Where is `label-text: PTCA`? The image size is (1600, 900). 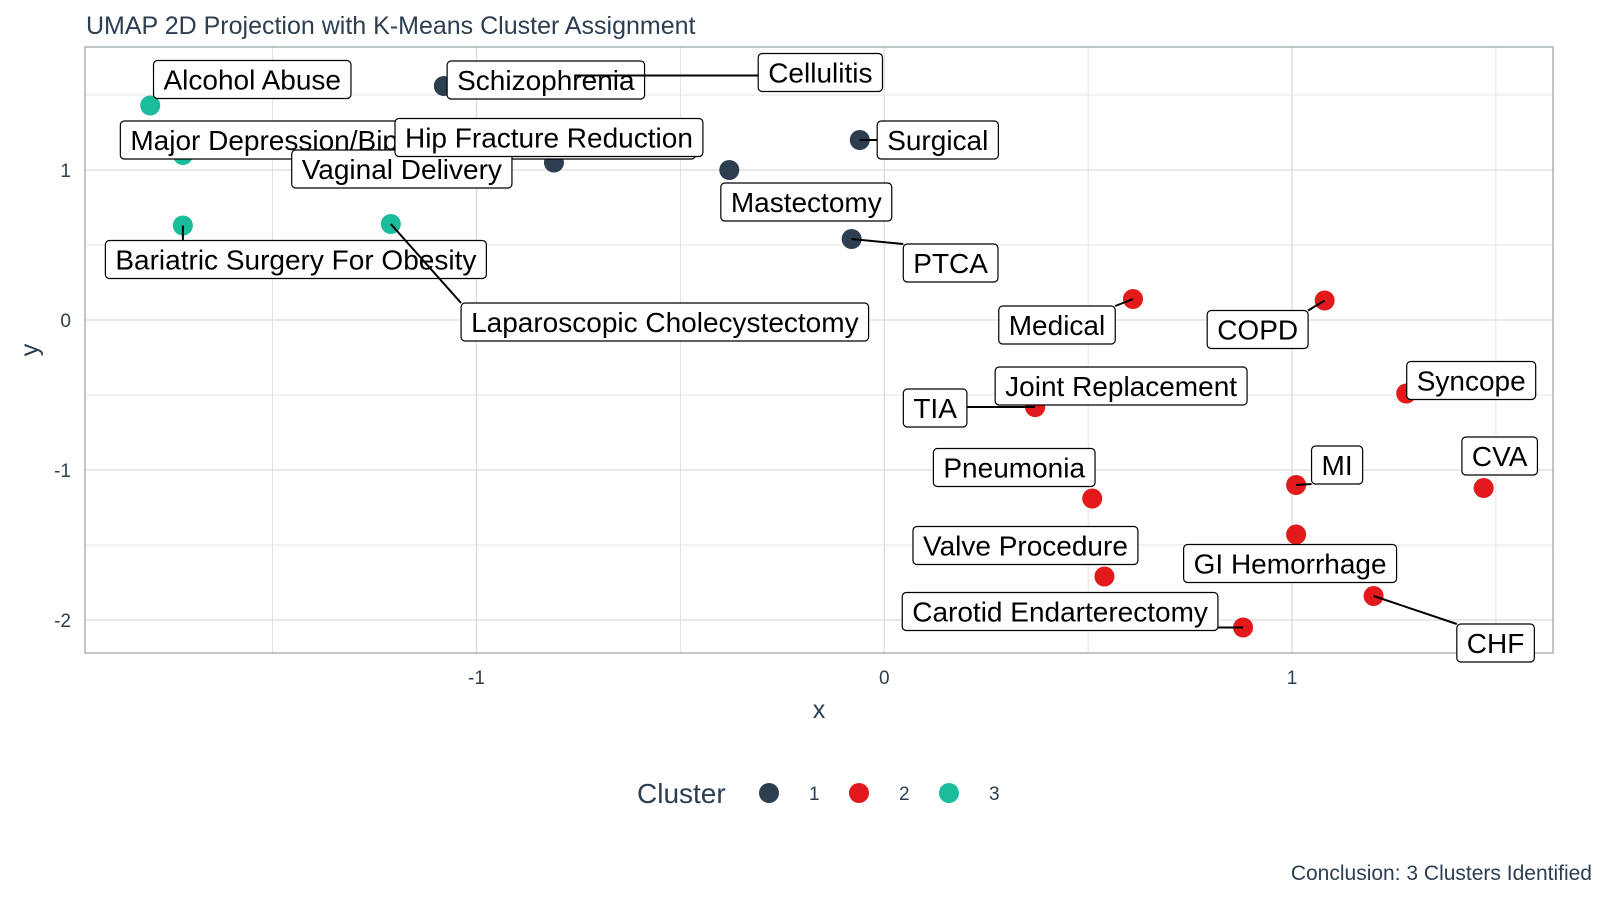 label-text: PTCA is located at coordinates (950, 263).